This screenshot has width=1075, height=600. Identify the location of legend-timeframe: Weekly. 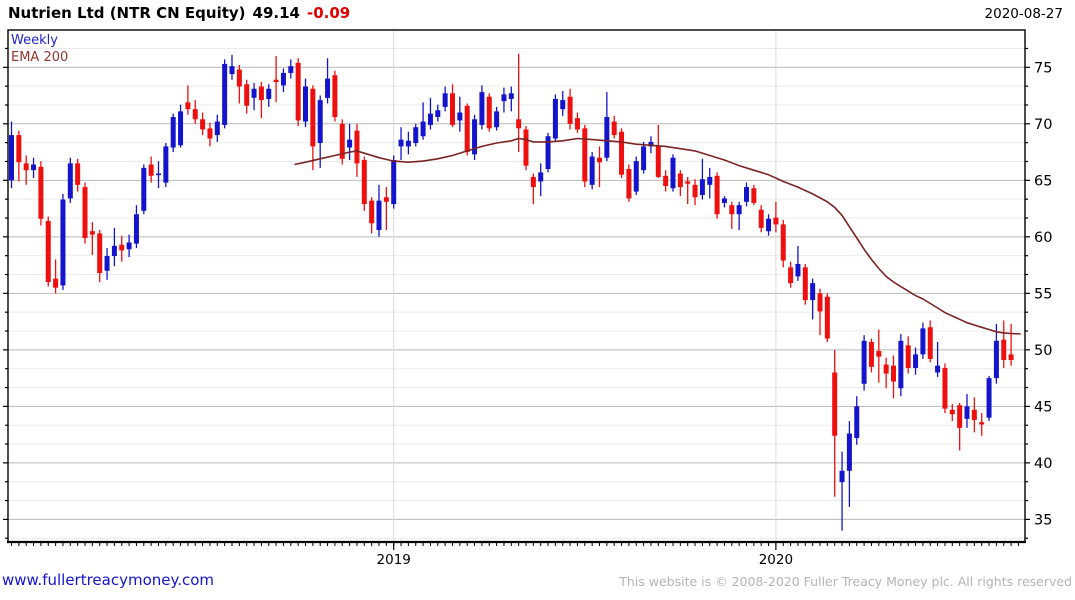
(34, 40).